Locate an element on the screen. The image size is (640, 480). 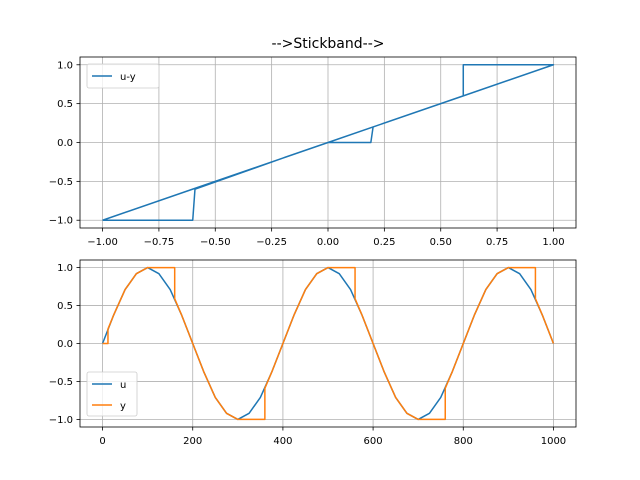
x-tick-label: 0.50 is located at coordinates (441, 242).